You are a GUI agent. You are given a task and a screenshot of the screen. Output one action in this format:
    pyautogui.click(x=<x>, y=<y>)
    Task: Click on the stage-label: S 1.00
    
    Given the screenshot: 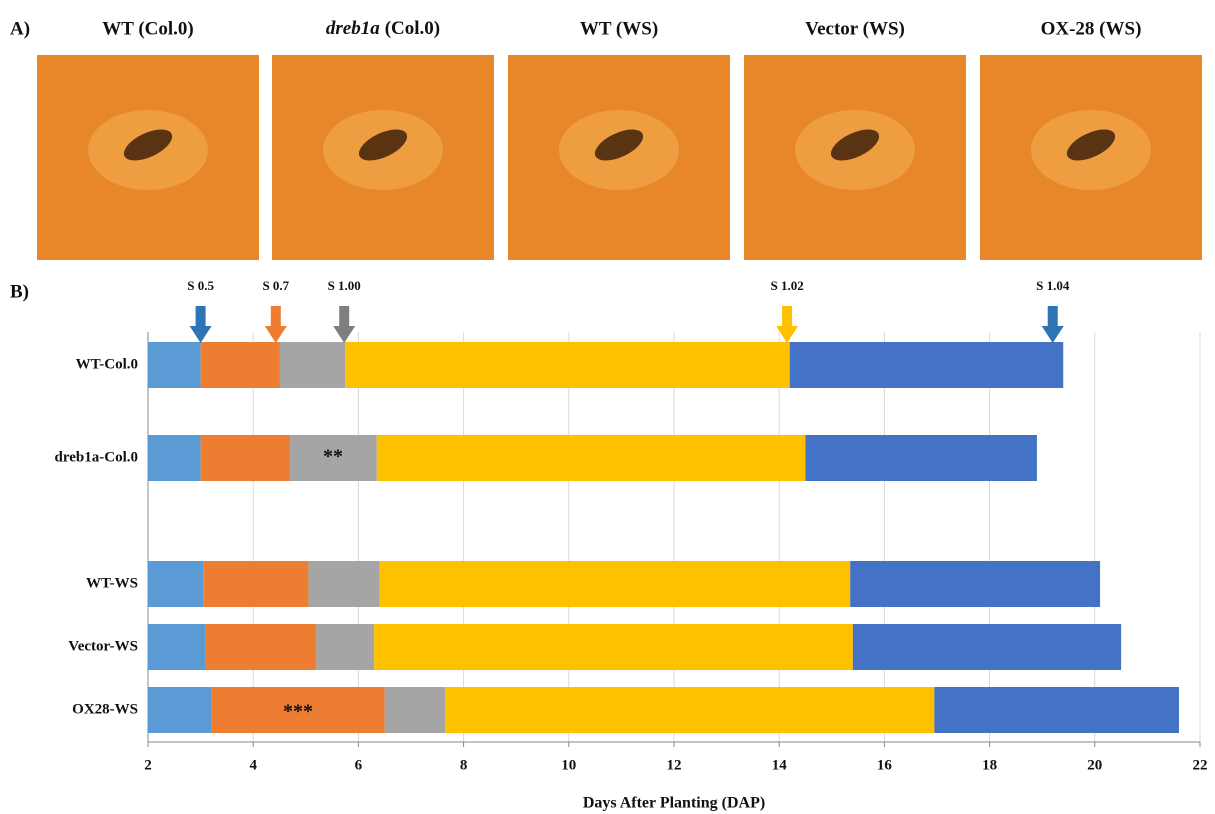 What is the action you would take?
    pyautogui.click(x=344, y=285)
    